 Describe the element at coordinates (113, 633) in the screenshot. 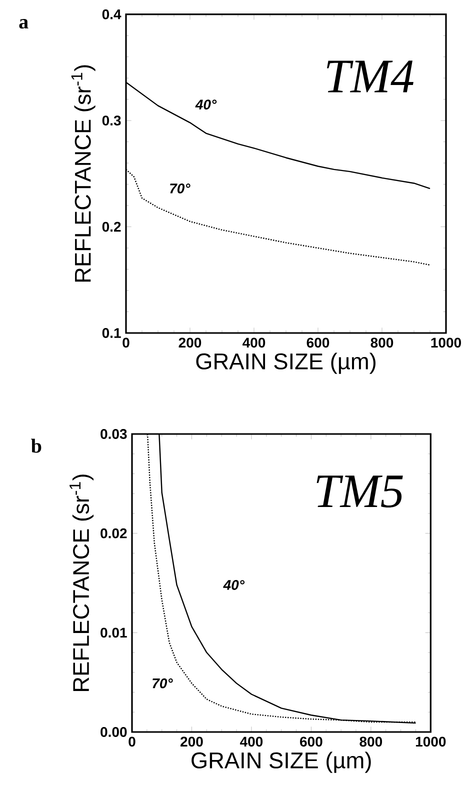

I see `y-tick-label: 0.01` at that location.